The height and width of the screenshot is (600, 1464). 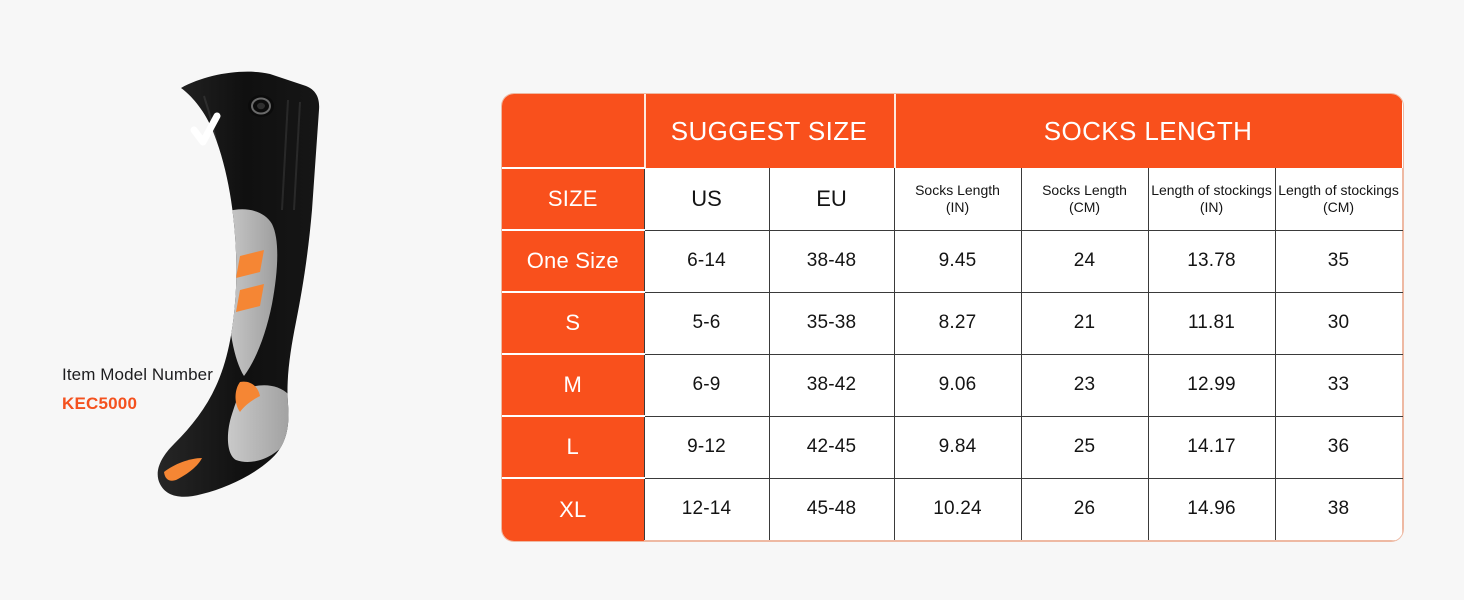 I want to click on cell-socks-in: 10.24, so click(x=957, y=509).